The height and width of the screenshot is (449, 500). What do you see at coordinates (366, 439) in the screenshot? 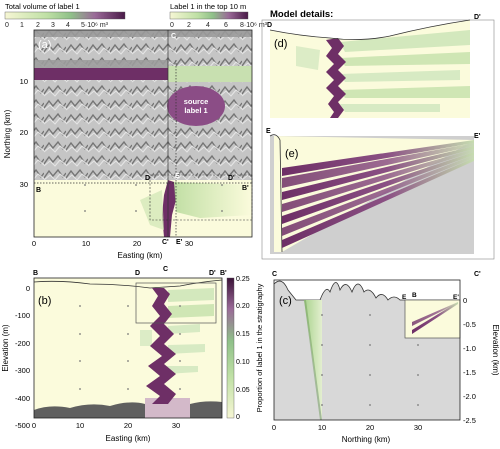
I see `panel-c-xlabel: Northing (km)` at bounding box center [366, 439].